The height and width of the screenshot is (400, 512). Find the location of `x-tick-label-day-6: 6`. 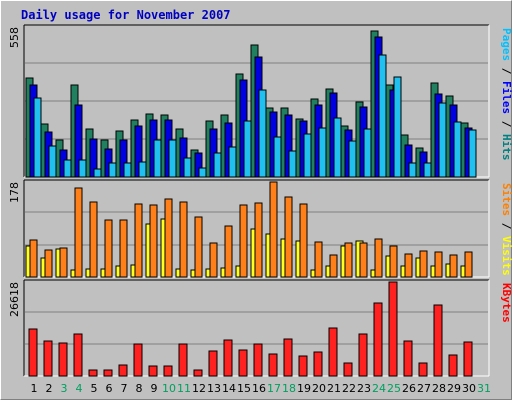

x-tick-label-day-6: 6 is located at coordinates (109, 388).